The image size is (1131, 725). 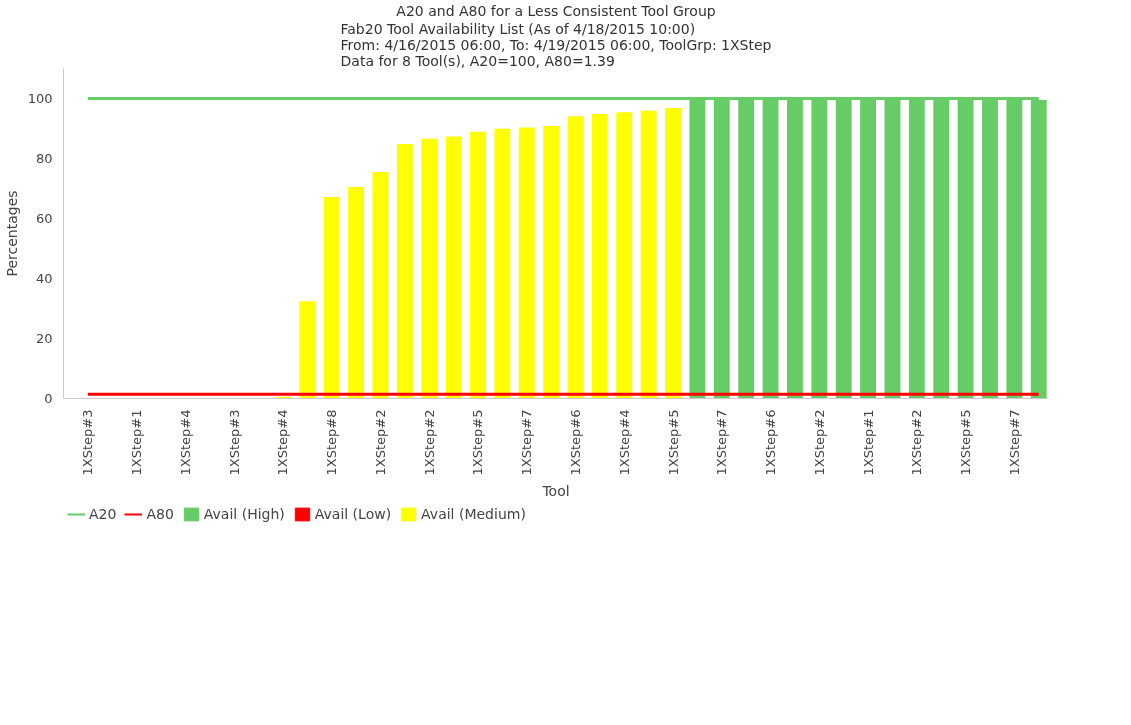 What do you see at coordinates (40, 98) in the screenshot?
I see `y-tick-label: 100` at bounding box center [40, 98].